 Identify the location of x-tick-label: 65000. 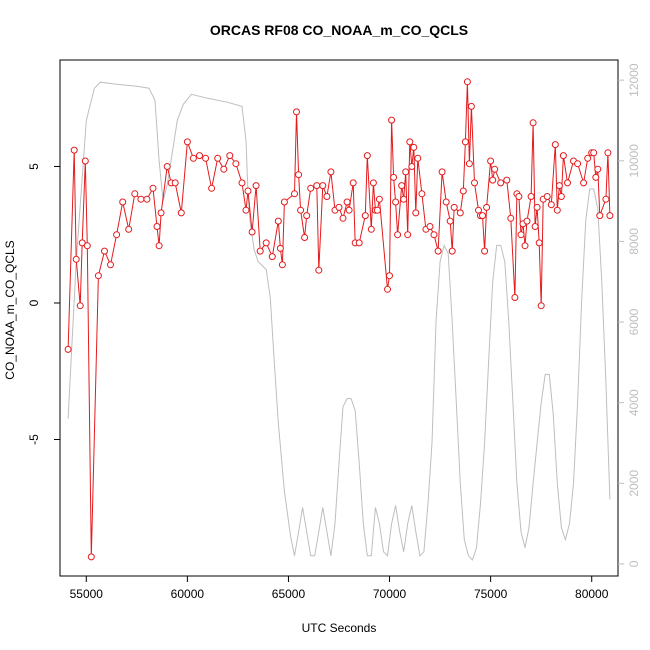
(289, 594).